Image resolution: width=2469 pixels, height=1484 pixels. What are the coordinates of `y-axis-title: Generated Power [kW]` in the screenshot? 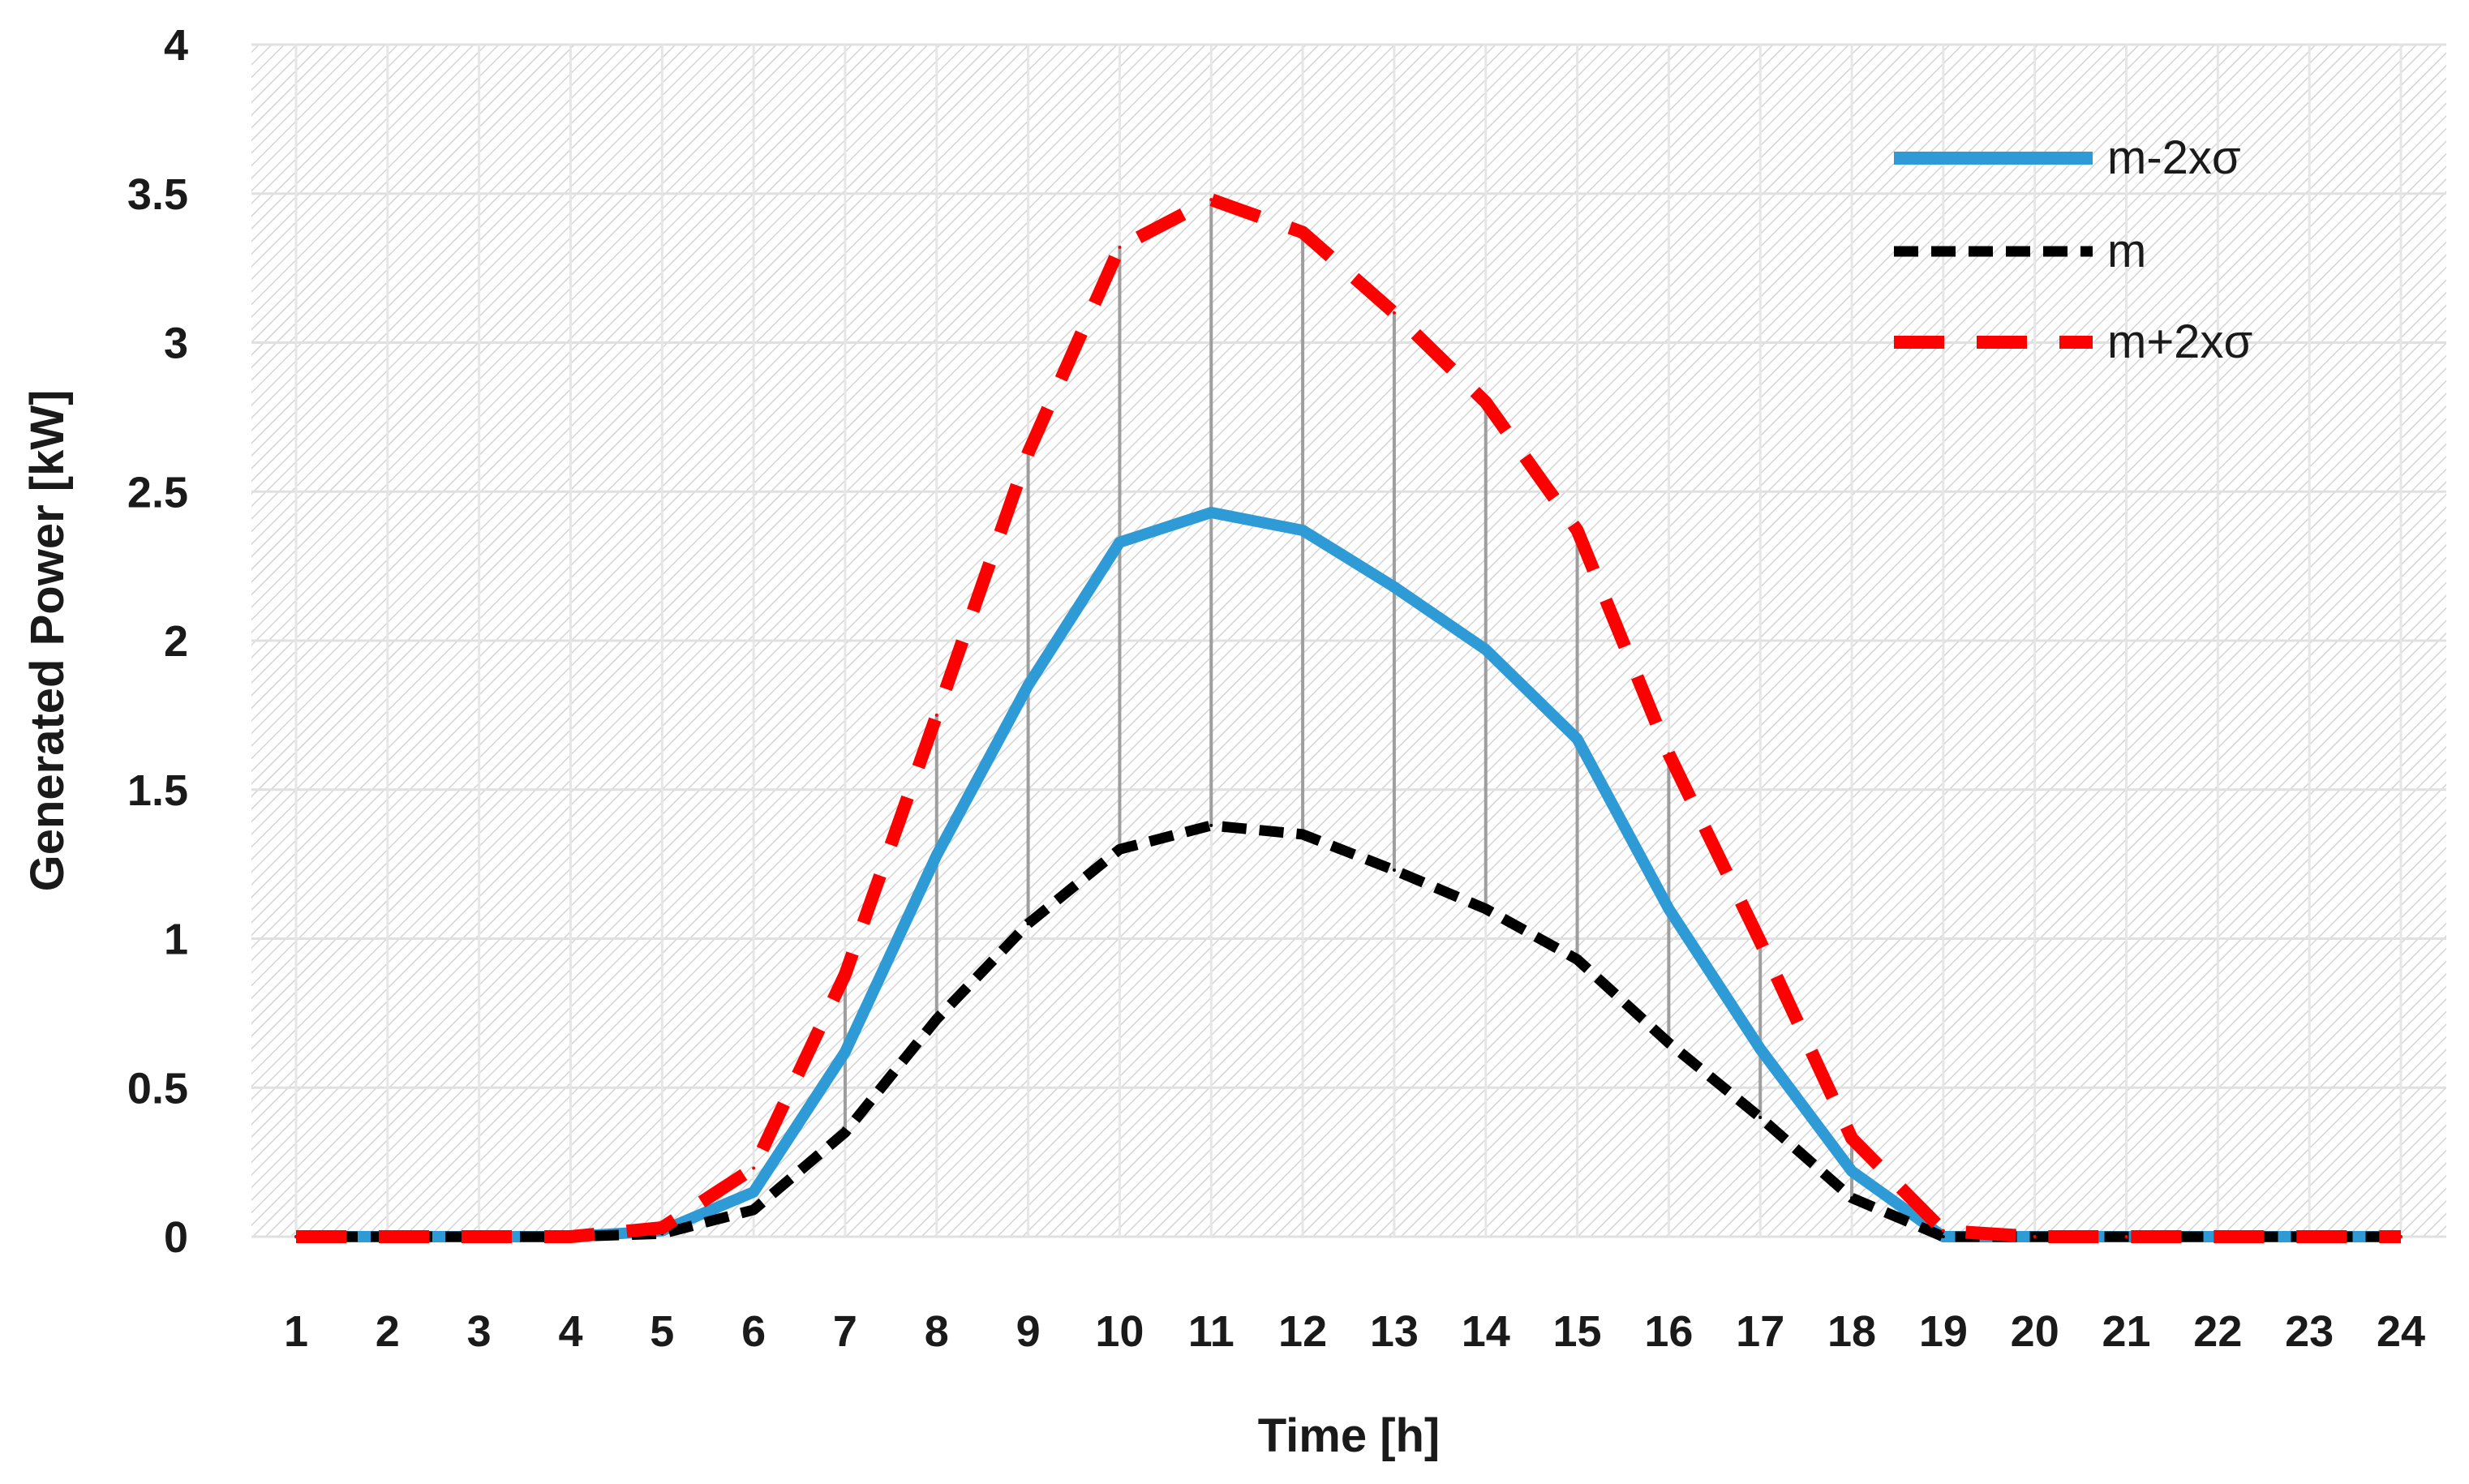 It's located at (48, 641).